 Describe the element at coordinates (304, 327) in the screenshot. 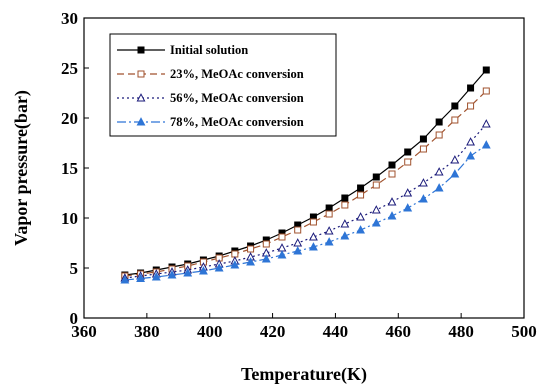

I see `x-axis: 360 380 400 420 440 460 480 500` at that location.